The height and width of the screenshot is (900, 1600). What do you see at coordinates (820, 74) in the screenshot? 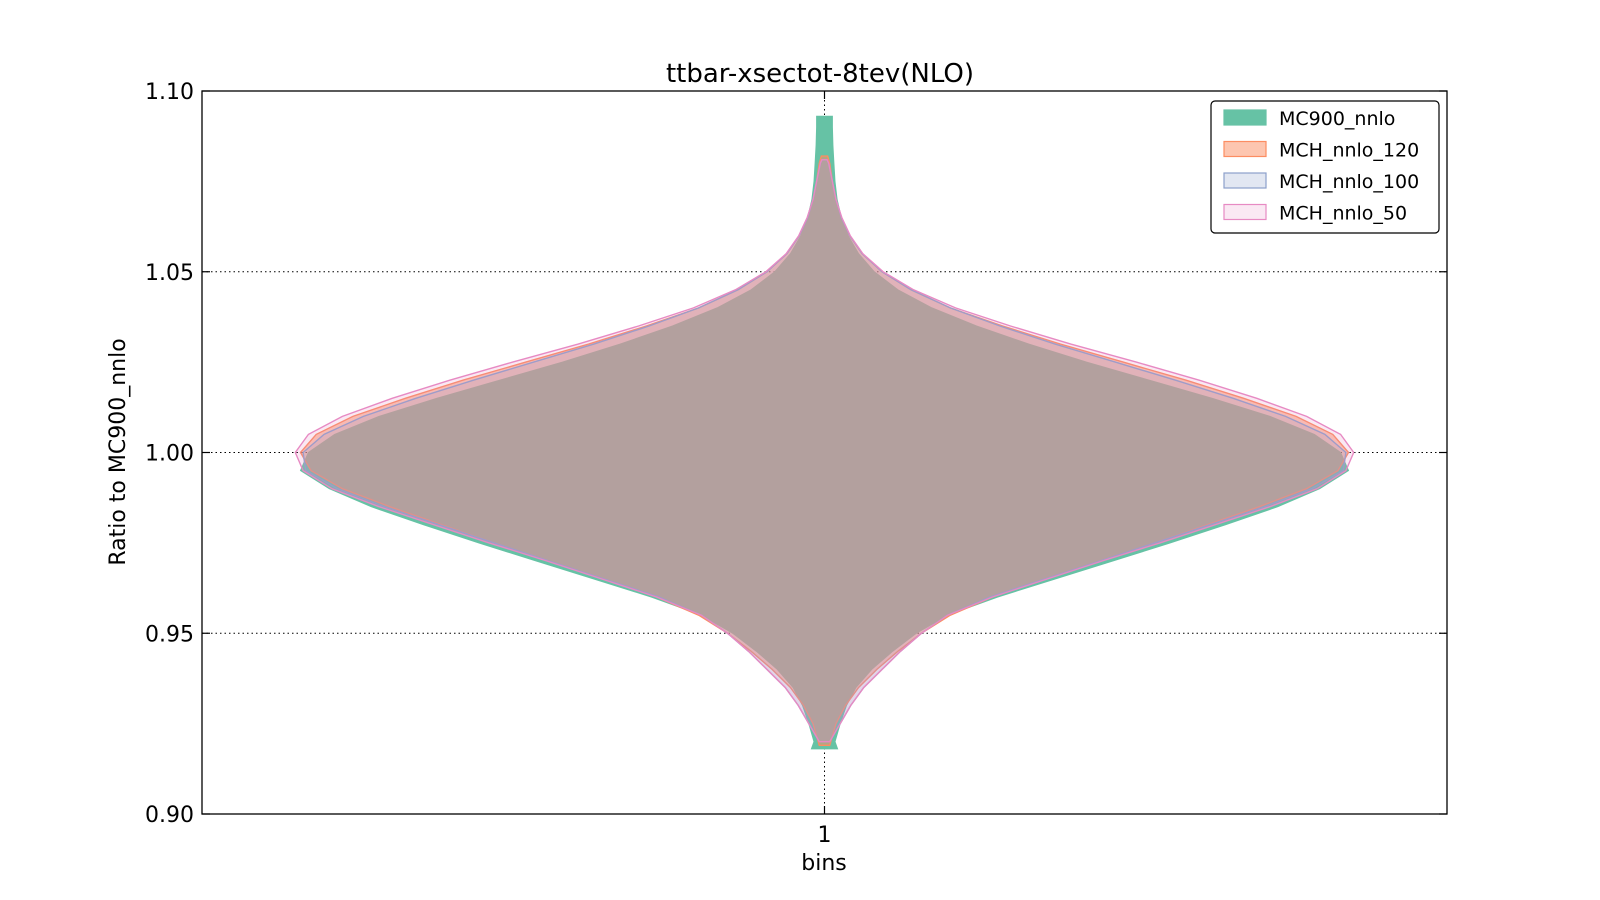
I see `chart-title: ttbar-xsectot-8tev(NLO)` at bounding box center [820, 74].